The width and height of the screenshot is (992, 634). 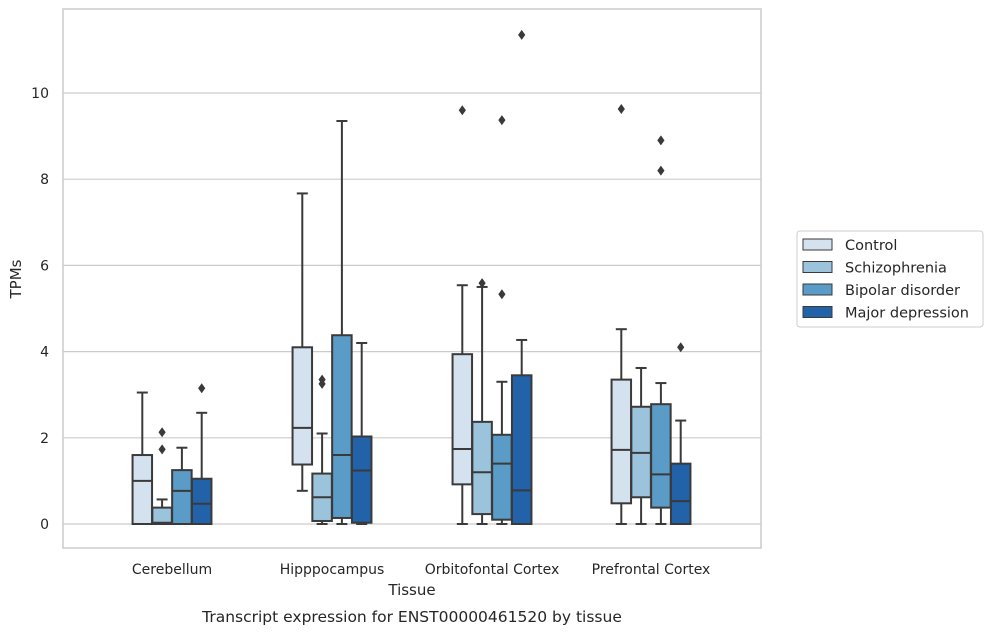 What do you see at coordinates (651, 570) in the screenshot?
I see `x-tick-label: Prefrontal Cortex` at bounding box center [651, 570].